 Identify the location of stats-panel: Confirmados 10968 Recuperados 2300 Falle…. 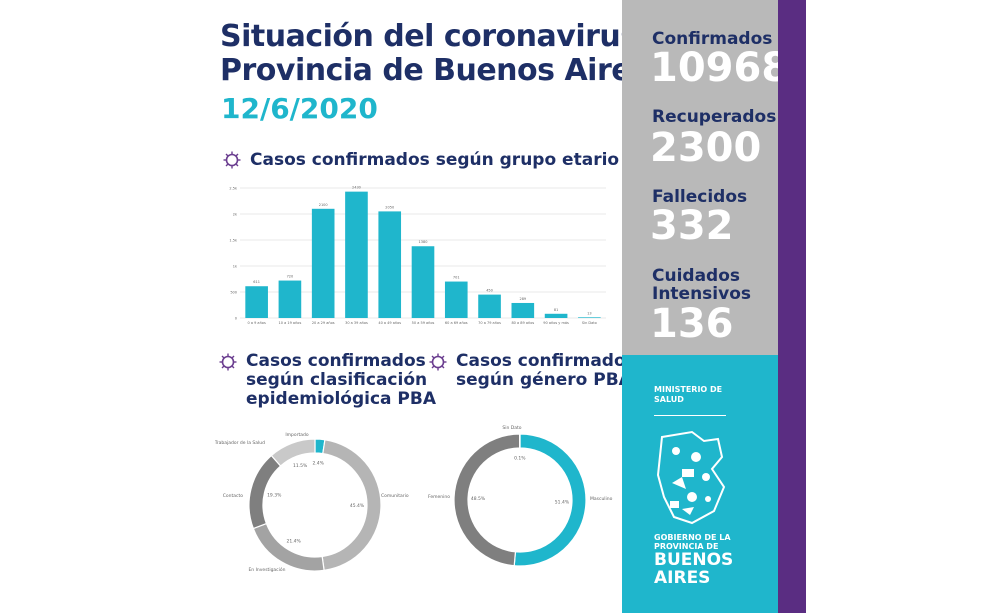
(705, 177).